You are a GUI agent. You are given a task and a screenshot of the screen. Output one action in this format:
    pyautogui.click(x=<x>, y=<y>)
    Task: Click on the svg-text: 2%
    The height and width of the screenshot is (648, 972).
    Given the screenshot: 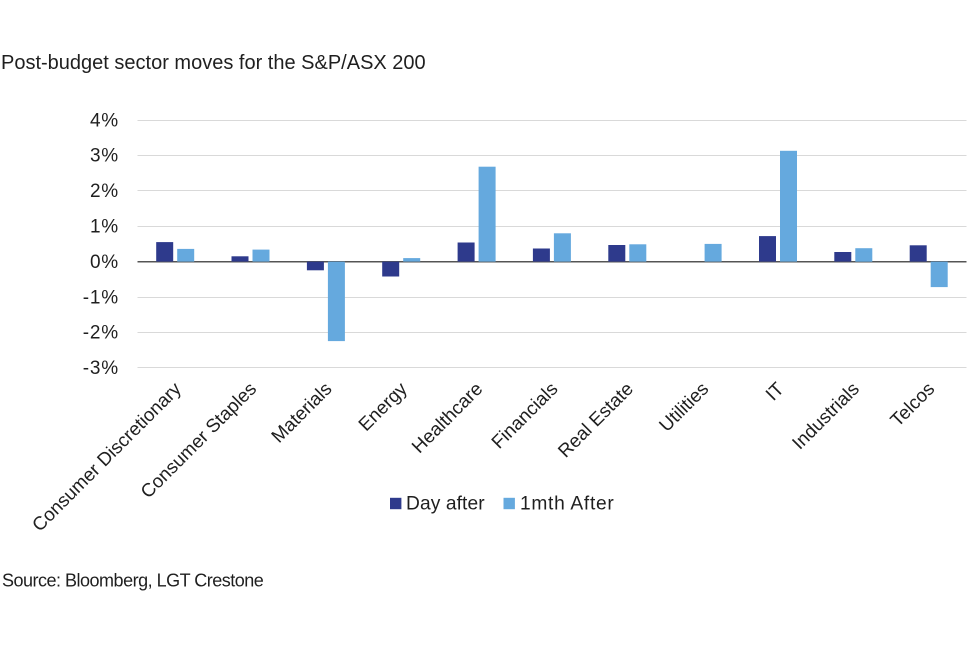 What is the action you would take?
    pyautogui.click(x=104, y=191)
    